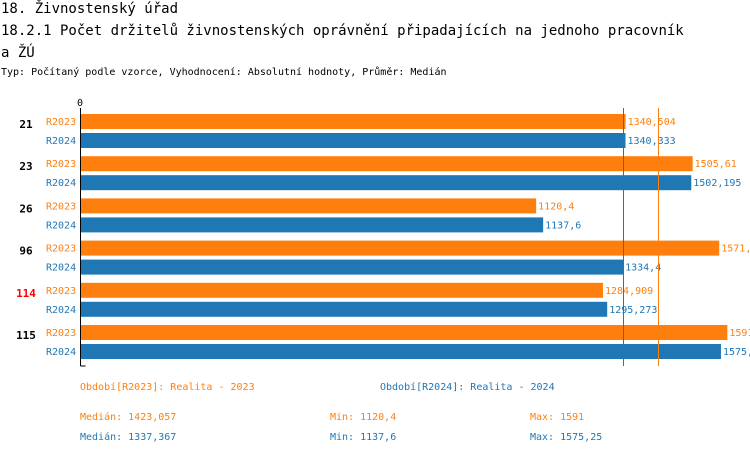 This screenshot has width=750, height=456. I want to click on category-label: 115, so click(26, 335).